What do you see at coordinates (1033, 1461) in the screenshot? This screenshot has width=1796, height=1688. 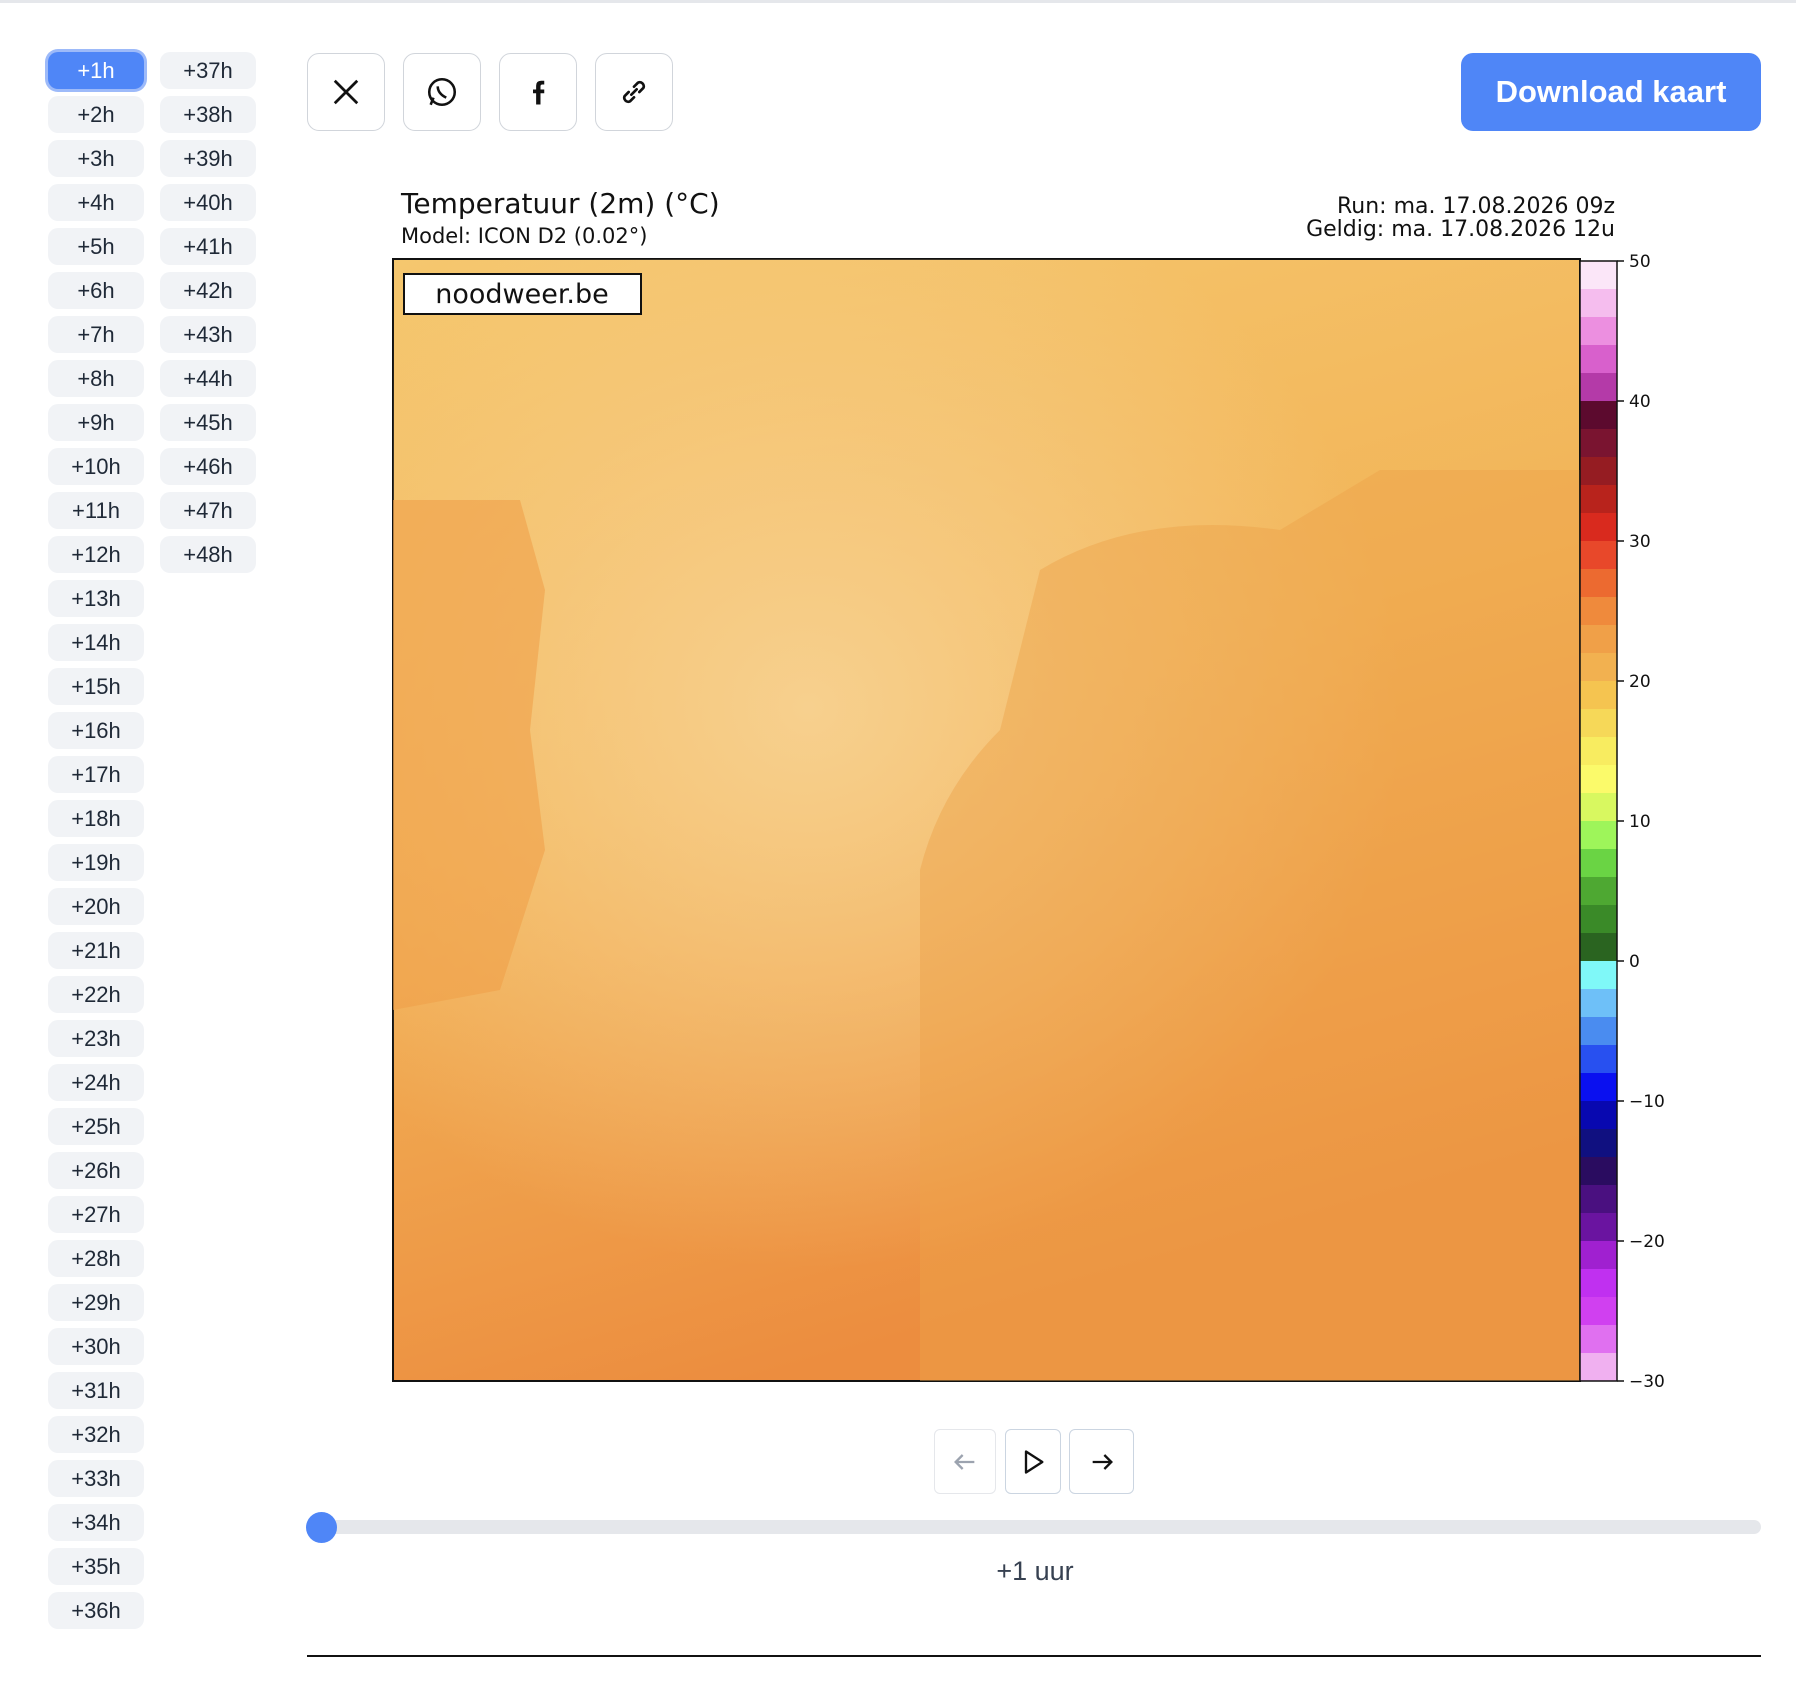 I see `play-button` at bounding box center [1033, 1461].